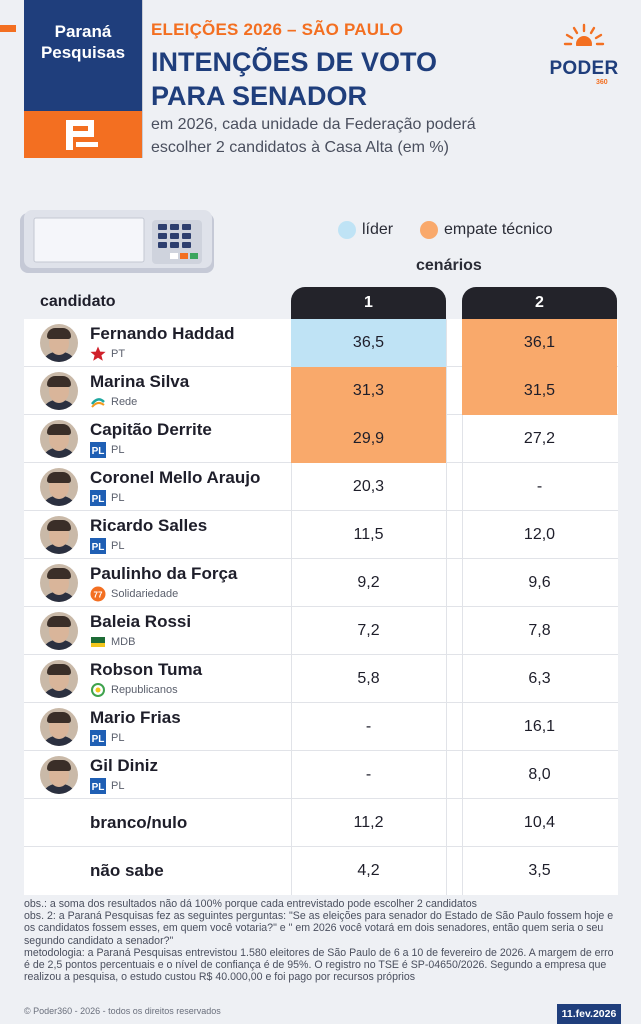 This screenshot has height=1024, width=641. I want to click on poder360-logo: PODER 360, so click(584, 55).